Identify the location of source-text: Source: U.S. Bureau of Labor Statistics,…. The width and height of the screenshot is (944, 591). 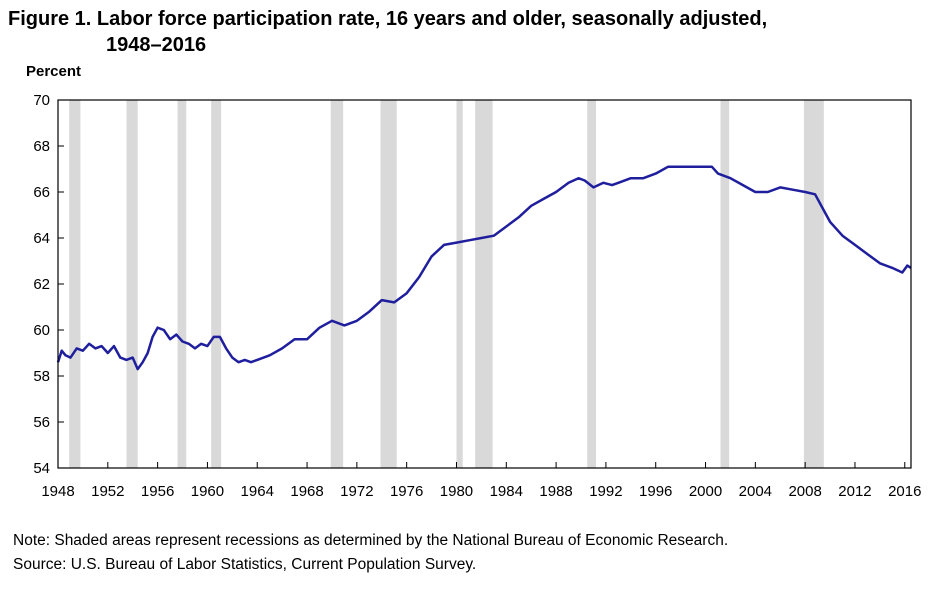
(245, 564).